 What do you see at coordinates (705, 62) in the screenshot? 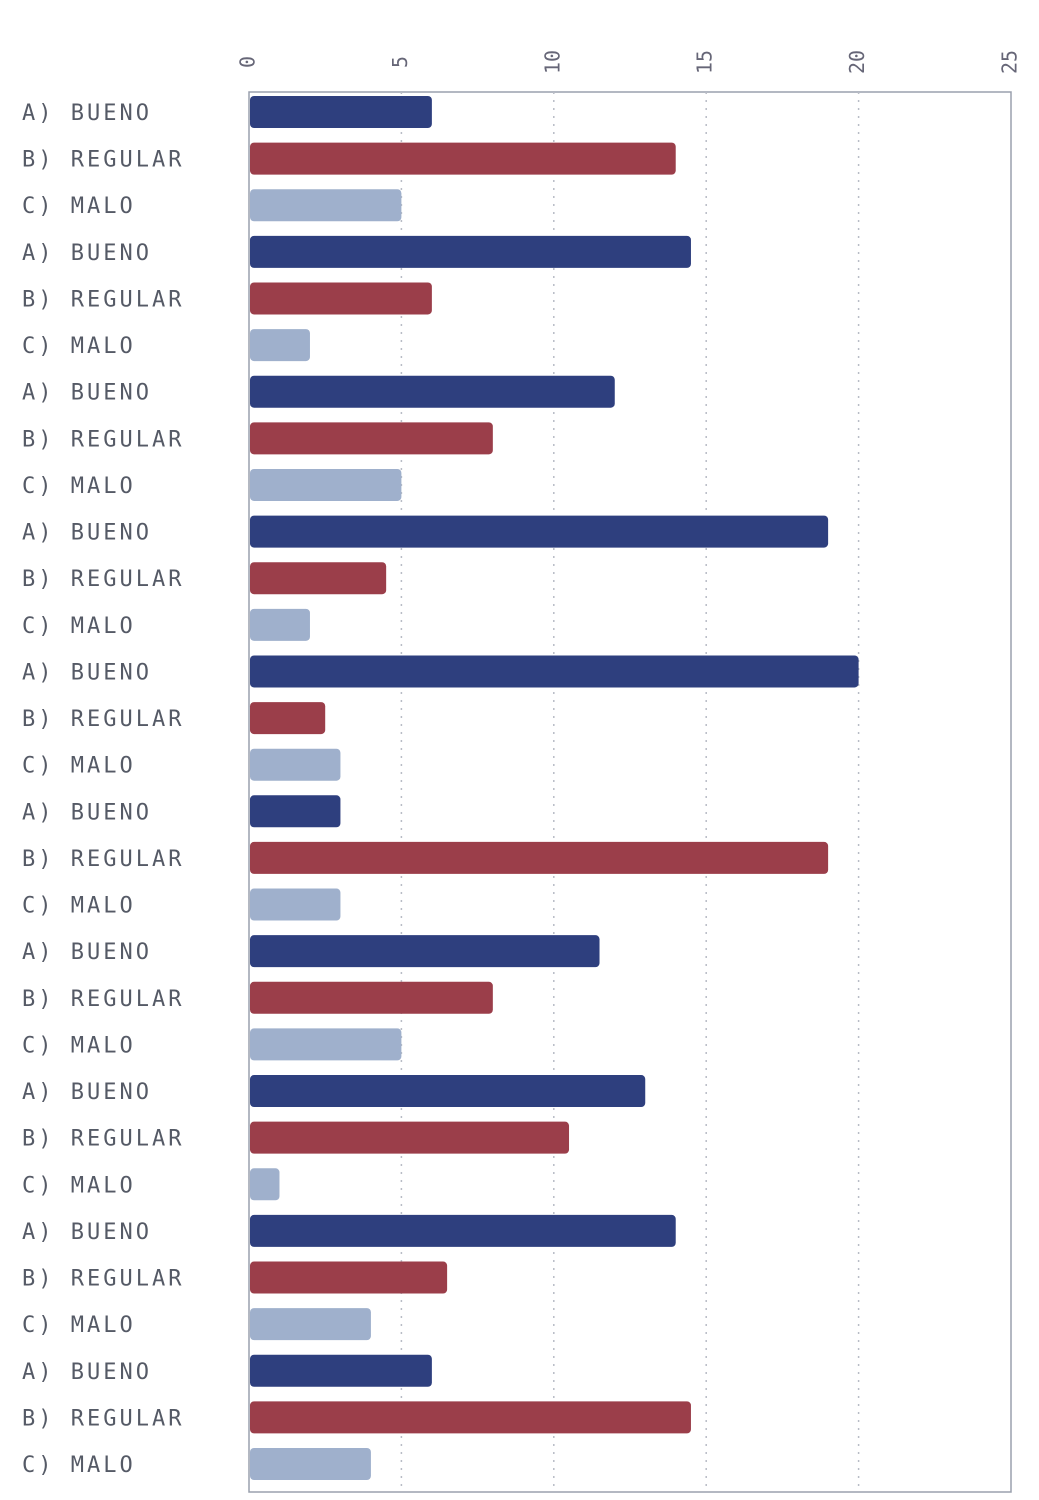
I see `x-tick-label: 15` at bounding box center [705, 62].